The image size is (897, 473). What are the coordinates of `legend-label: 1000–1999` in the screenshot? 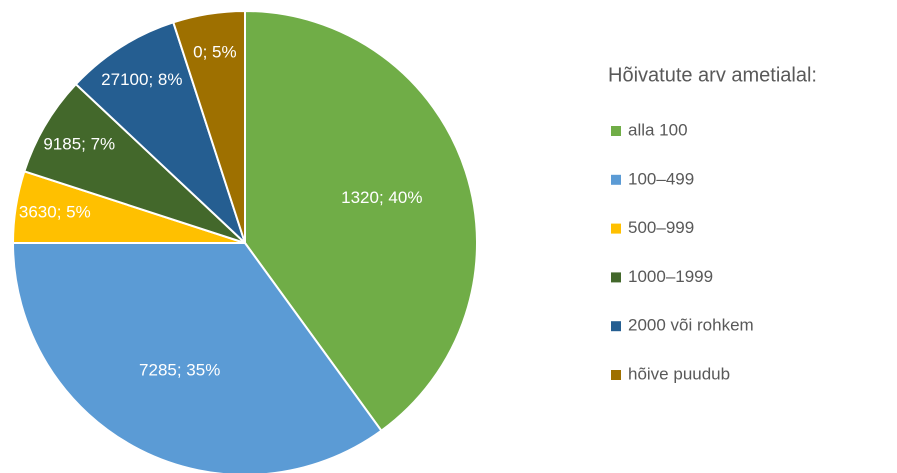 It's located at (670, 276).